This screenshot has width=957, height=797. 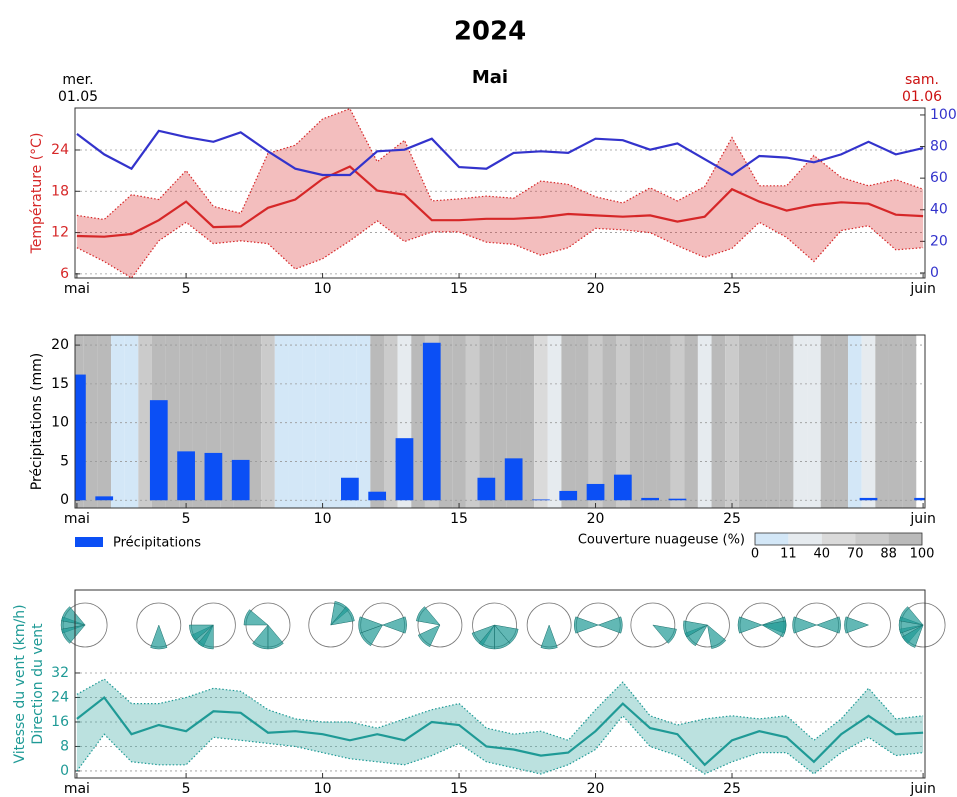 I want to click on x-tick-label: juin, so click(x=922, y=519).